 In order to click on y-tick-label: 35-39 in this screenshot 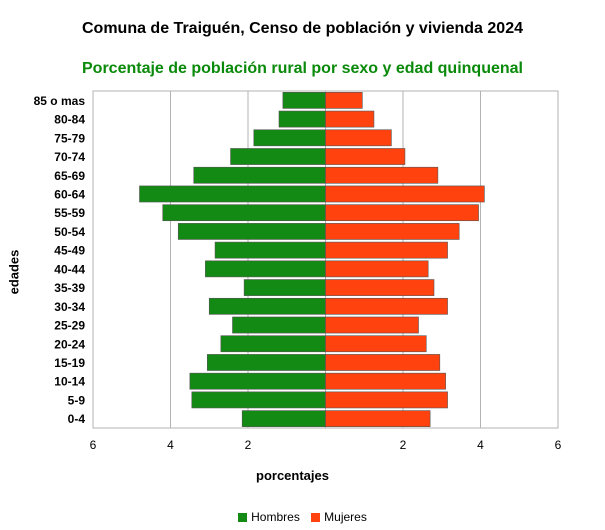, I will do `click(69, 288)`.